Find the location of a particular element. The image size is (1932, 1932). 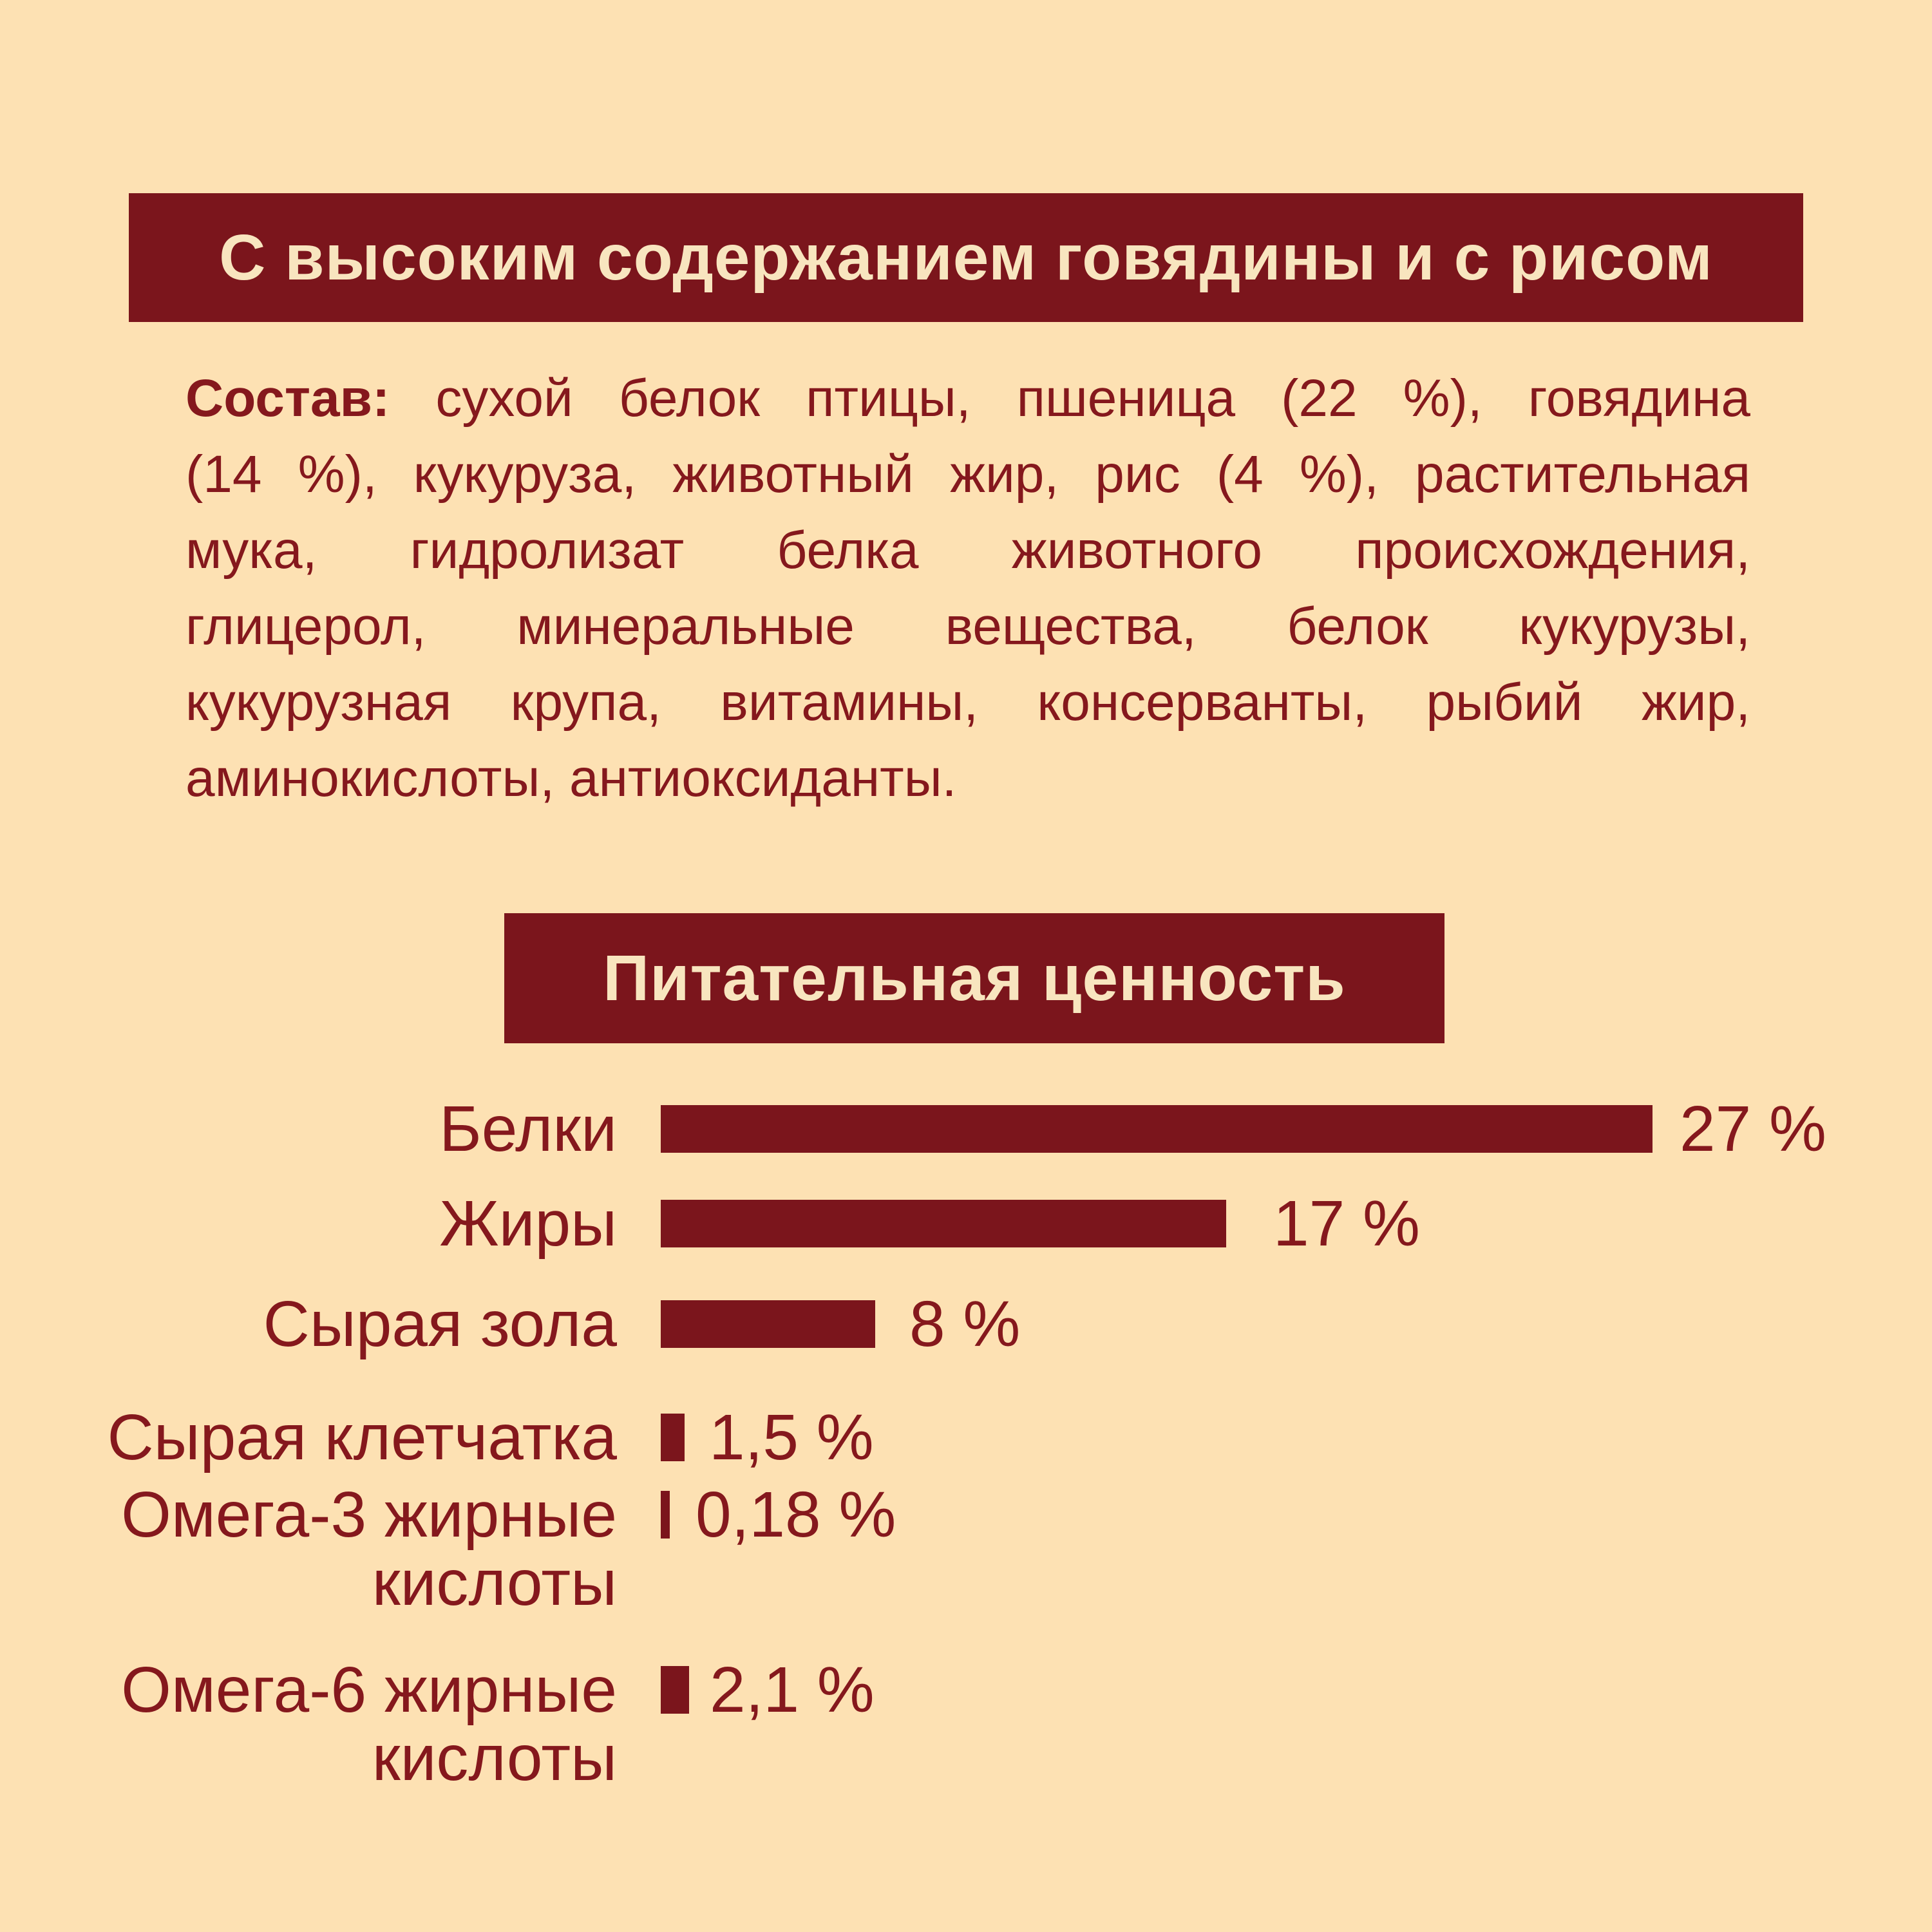

chart-bar-value: 0,18 % is located at coordinates (796, 1515).